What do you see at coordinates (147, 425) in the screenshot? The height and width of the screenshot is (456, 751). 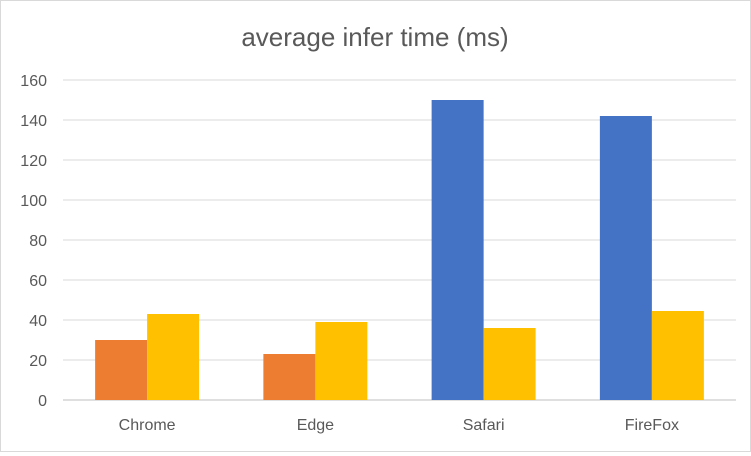 I see `x-tick-label: Chrome` at bounding box center [147, 425].